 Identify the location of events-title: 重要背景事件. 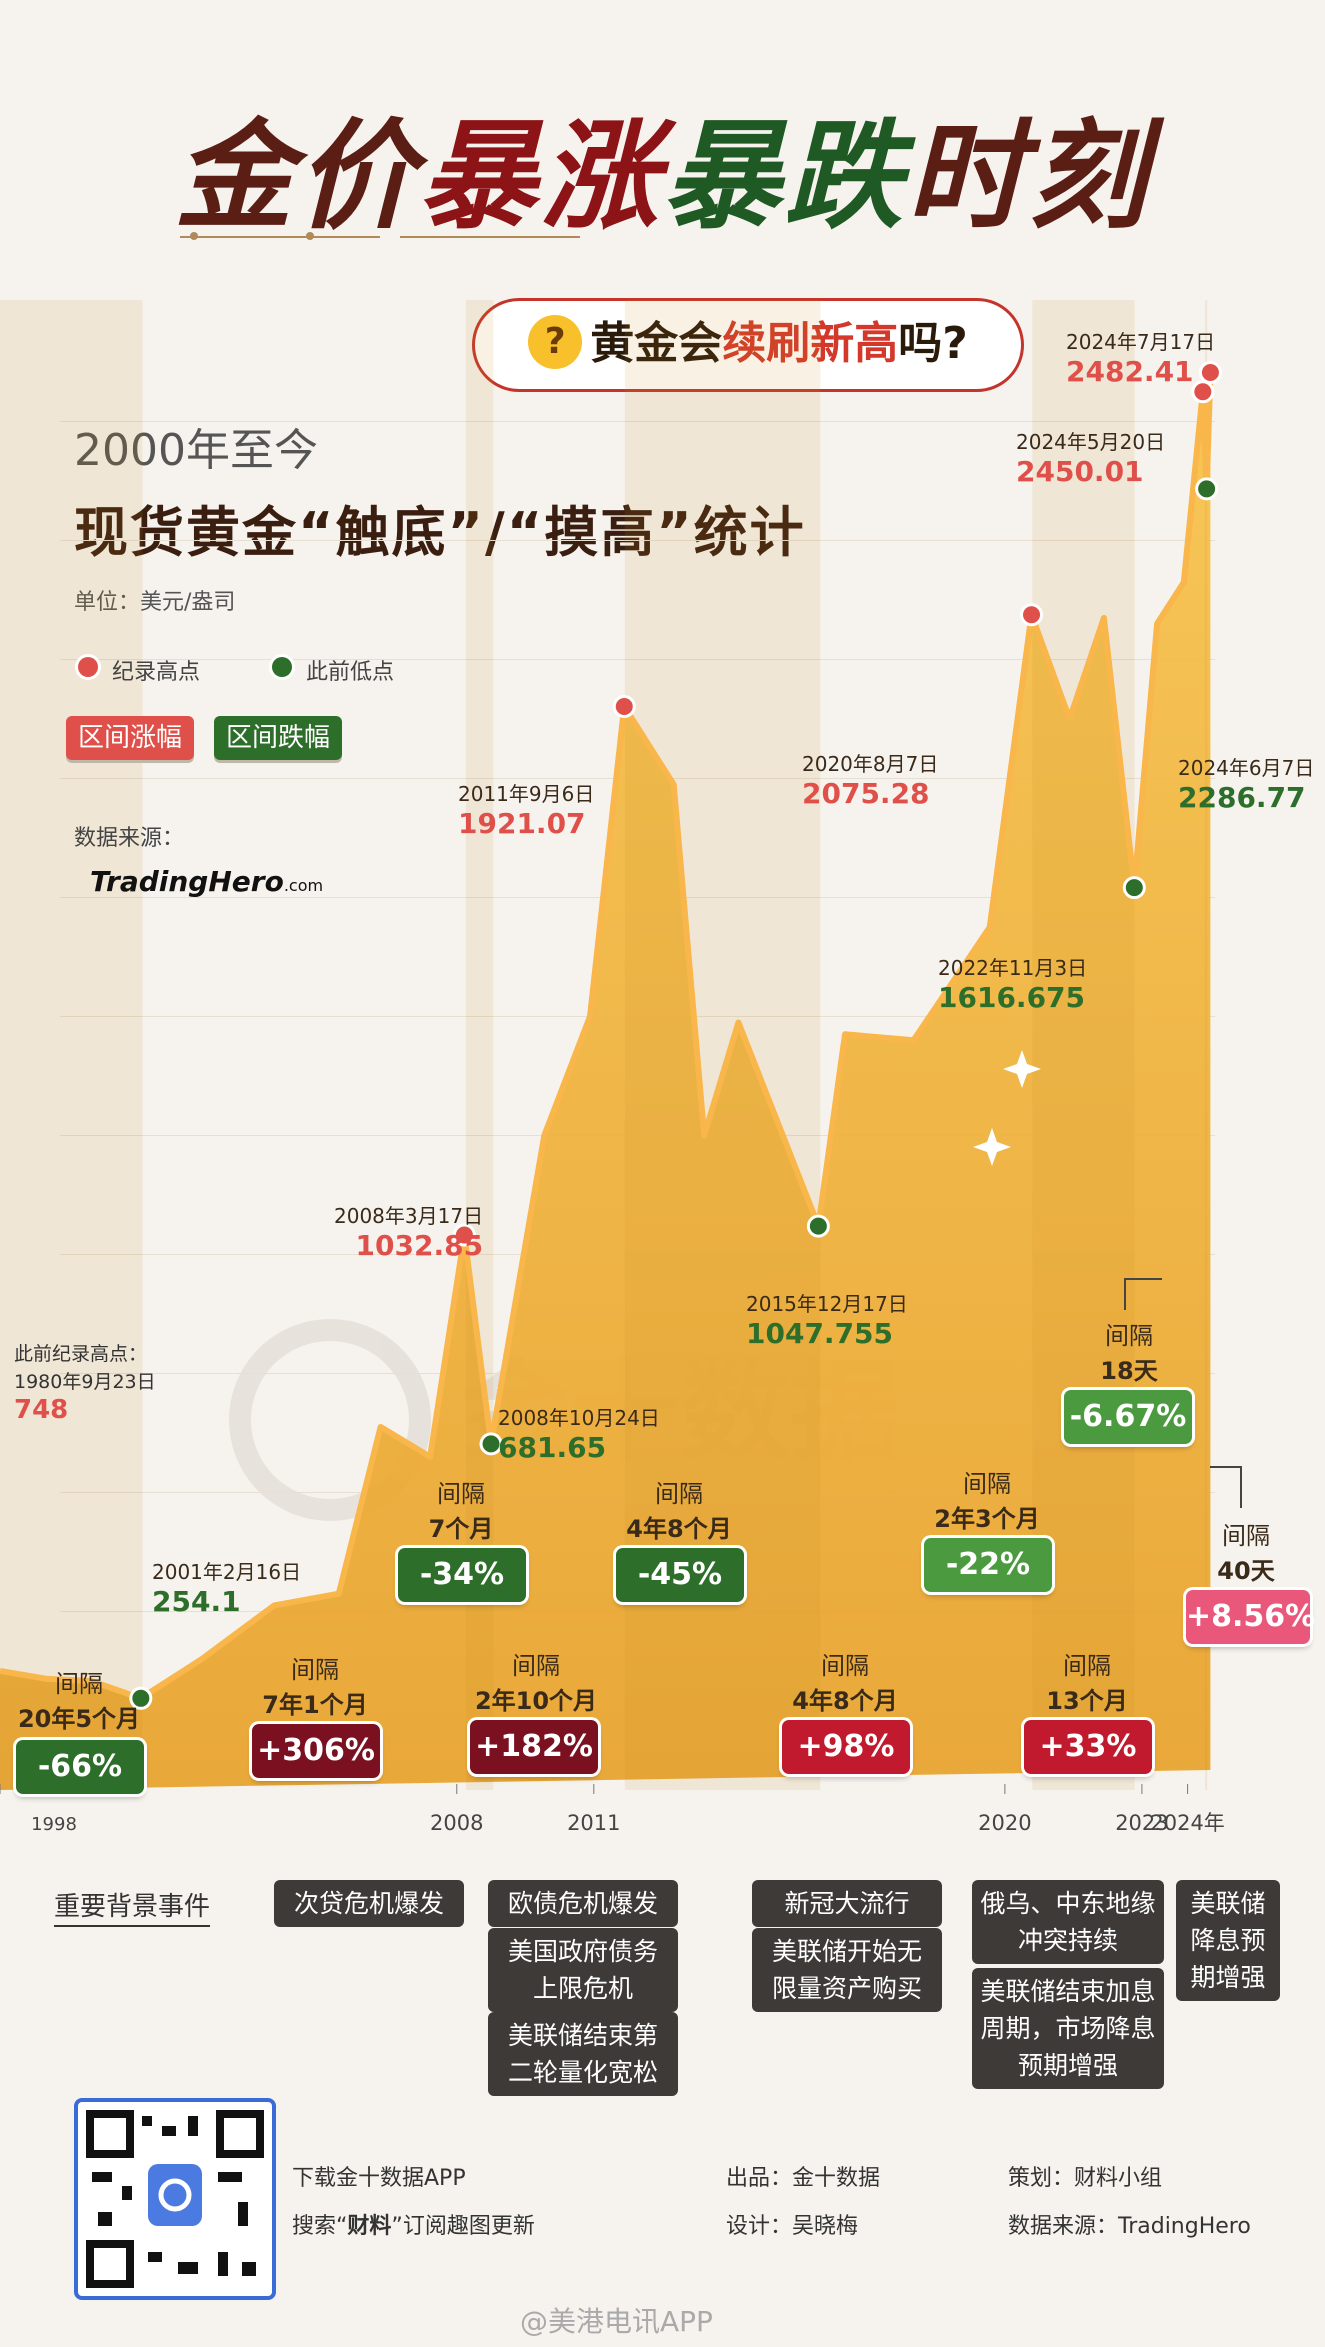
(132, 1906).